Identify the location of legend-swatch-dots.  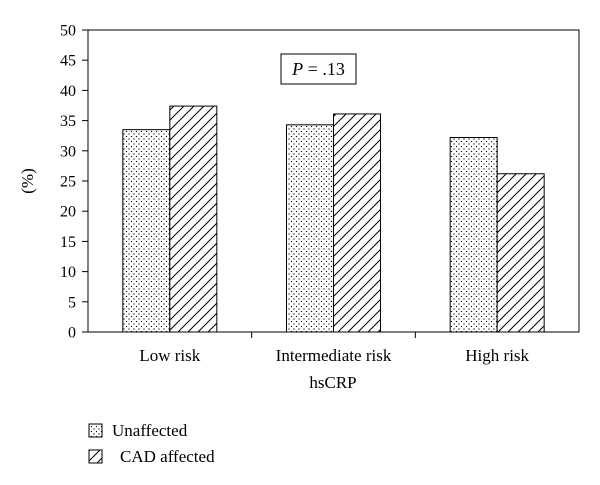
(95, 430).